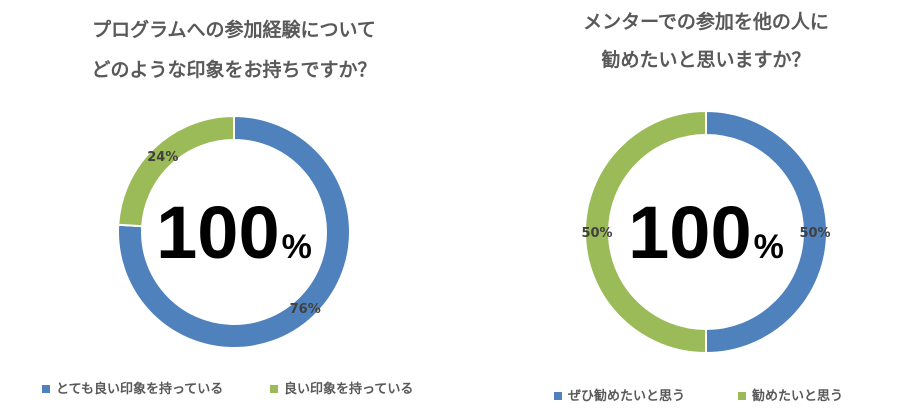  Describe the element at coordinates (233, 69) in the screenshot. I see `chart-title-line-2: どのような印象をお持ちですか？` at that location.